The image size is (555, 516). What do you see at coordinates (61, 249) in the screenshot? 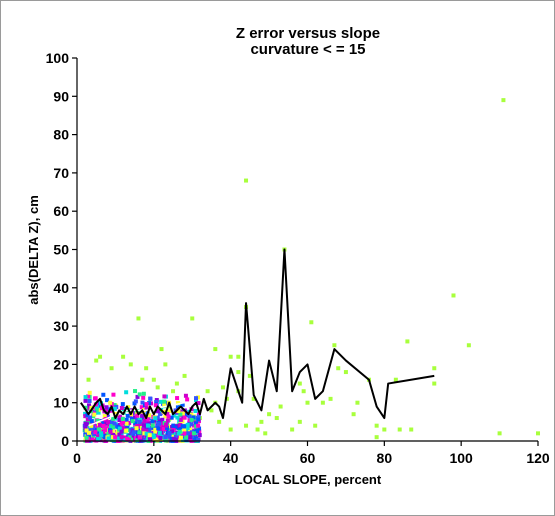
I see `y-axis-ticks: 0 10 20 30 40 50 60 70 80 90 100` at bounding box center [61, 249].